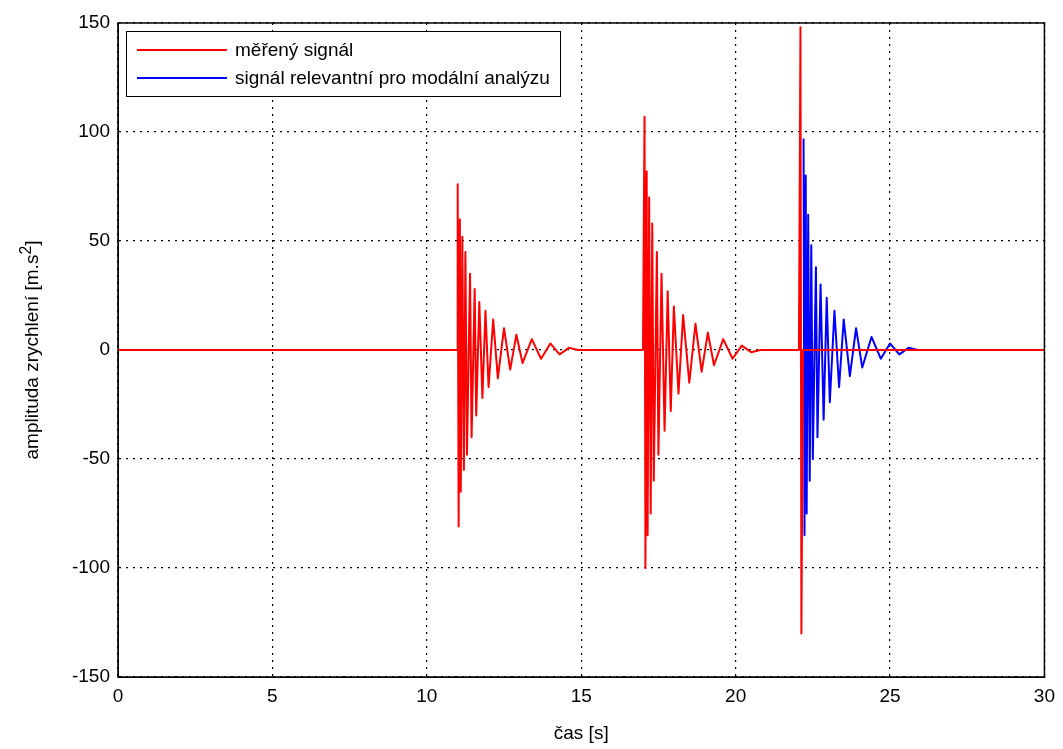 This screenshot has width=1063, height=749. What do you see at coordinates (90, 676) in the screenshot?
I see `y-tick-label: -150` at bounding box center [90, 676].